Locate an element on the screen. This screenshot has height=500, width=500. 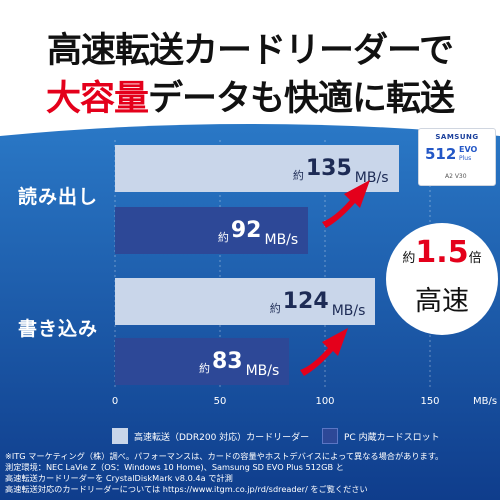
speedup-value-line: 約1.5倍 is located at coordinates (442, 252).